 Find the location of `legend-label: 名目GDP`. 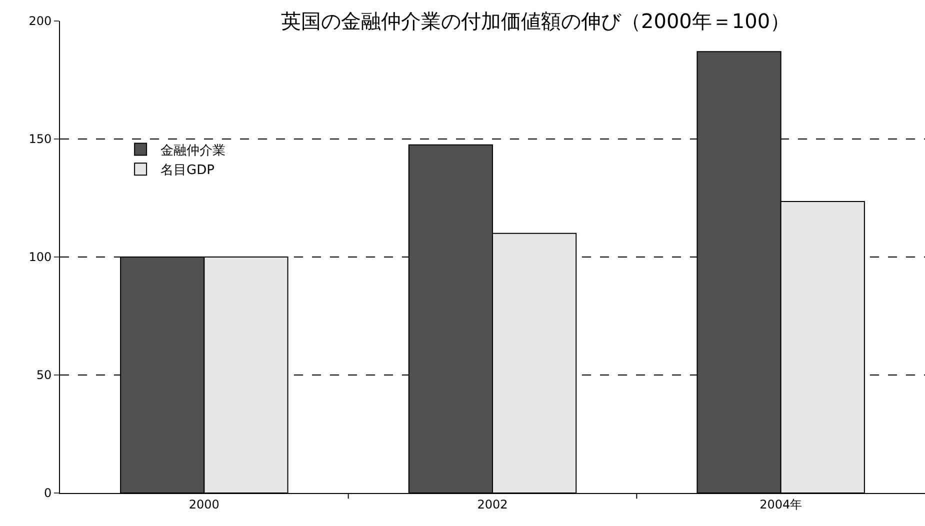

legend-label: 名目GDP is located at coordinates (187, 170).